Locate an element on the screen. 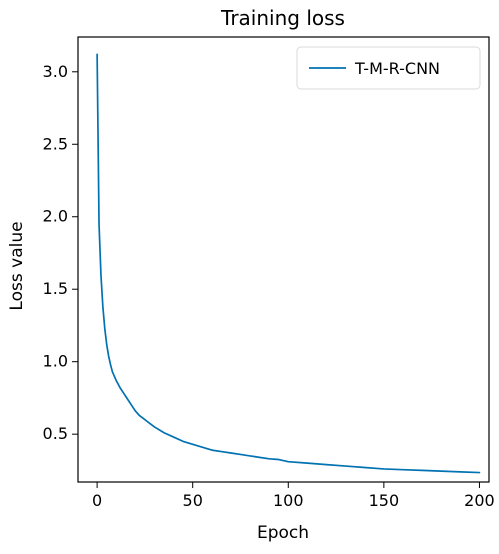  y-tick-label-2: 1.5 is located at coordinates (55, 288).